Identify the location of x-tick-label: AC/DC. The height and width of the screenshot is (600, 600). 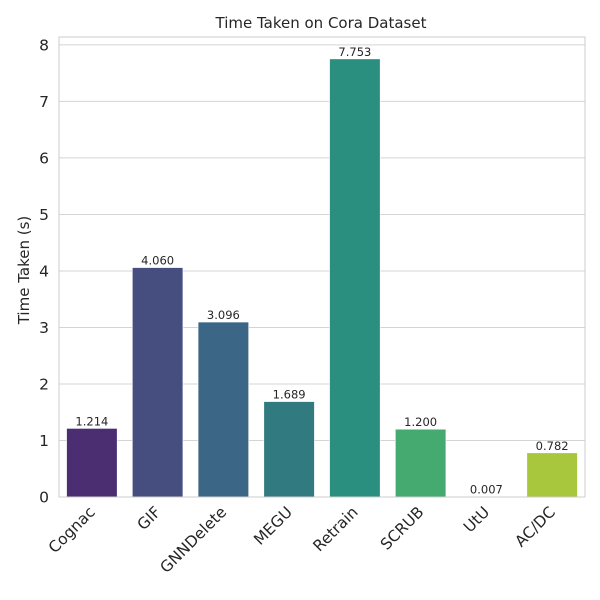
(534, 526).